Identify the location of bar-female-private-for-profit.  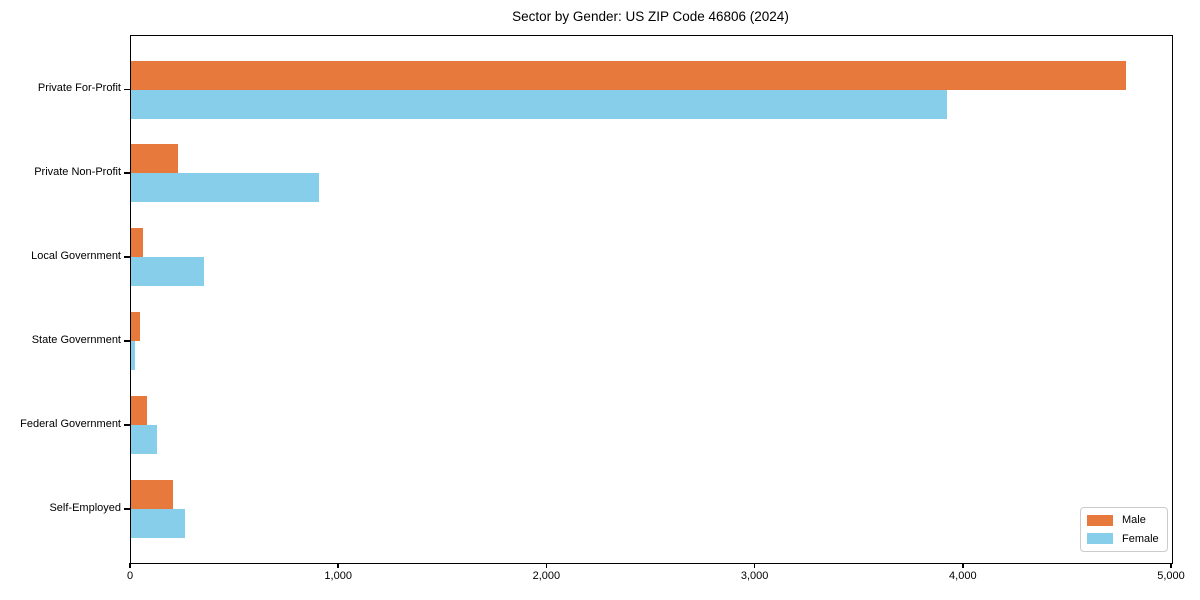
(539, 104).